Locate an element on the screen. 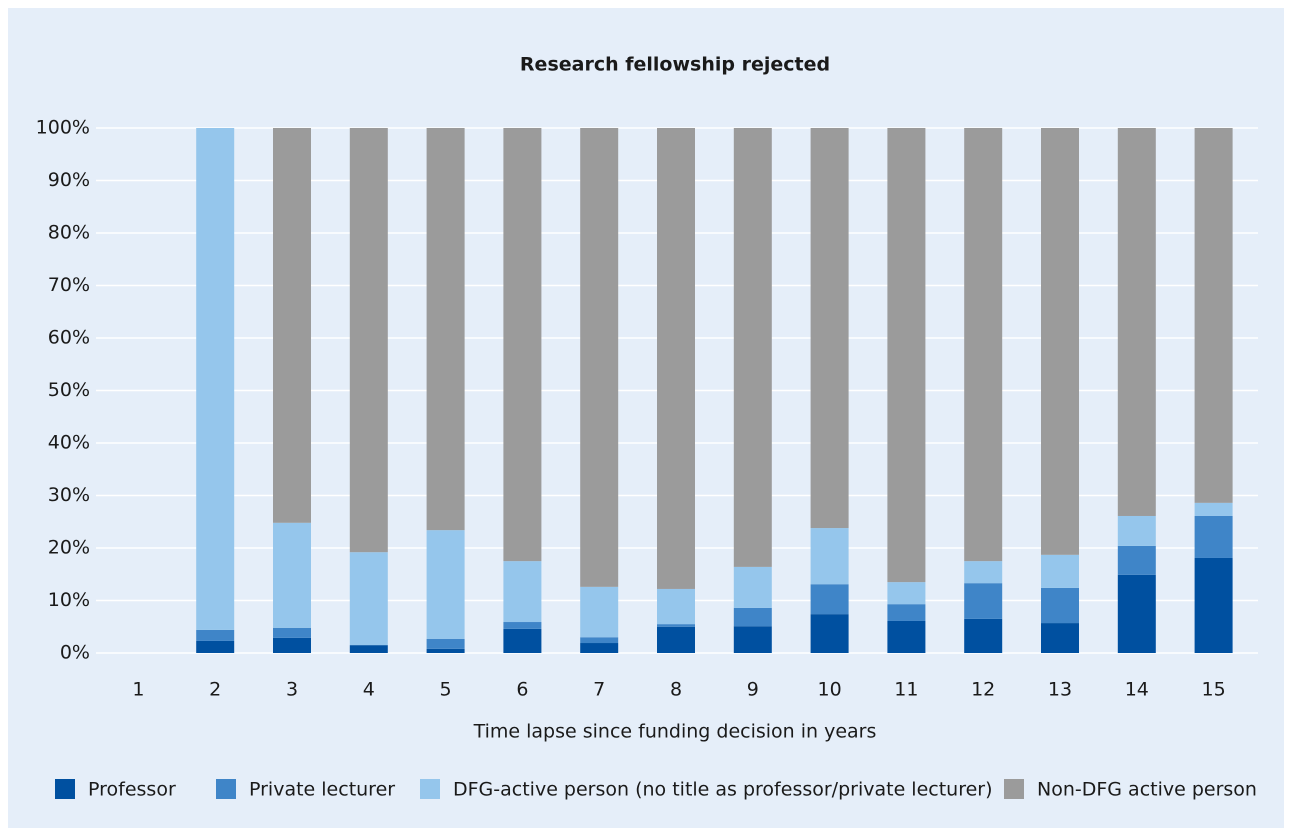 This screenshot has width=1292, height=836. x-tick-label: 3 is located at coordinates (292, 690).